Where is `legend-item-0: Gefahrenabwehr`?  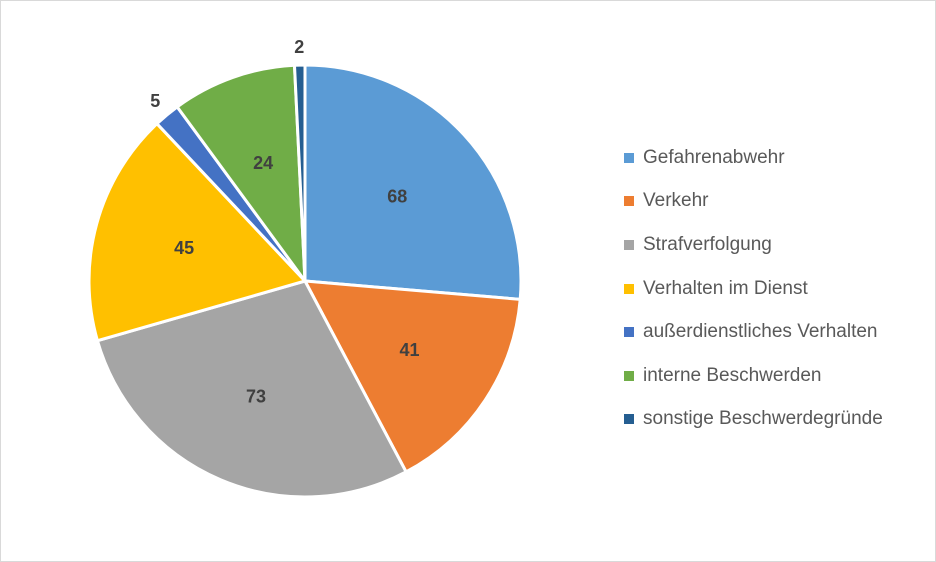
legend-item-0: Gefahrenabwehr is located at coordinates (753, 158).